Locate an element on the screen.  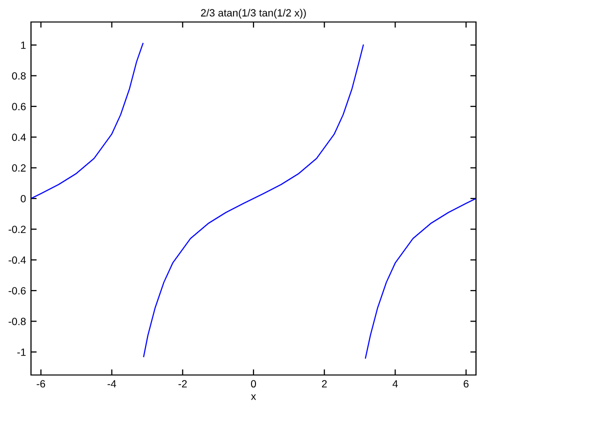
y-tick-label: 1 is located at coordinates (23, 45).